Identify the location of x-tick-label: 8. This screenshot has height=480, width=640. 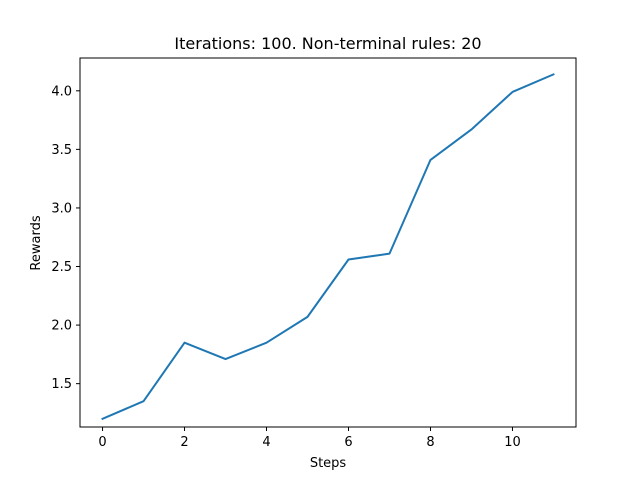
(430, 442).